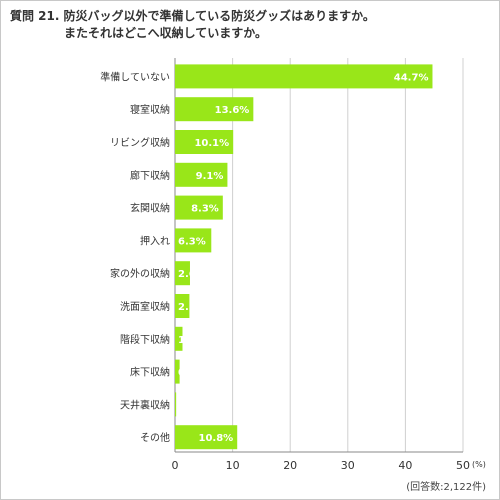 The image size is (500, 500). Describe the element at coordinates (155, 437) in the screenshot. I see `category-label: その他` at that location.